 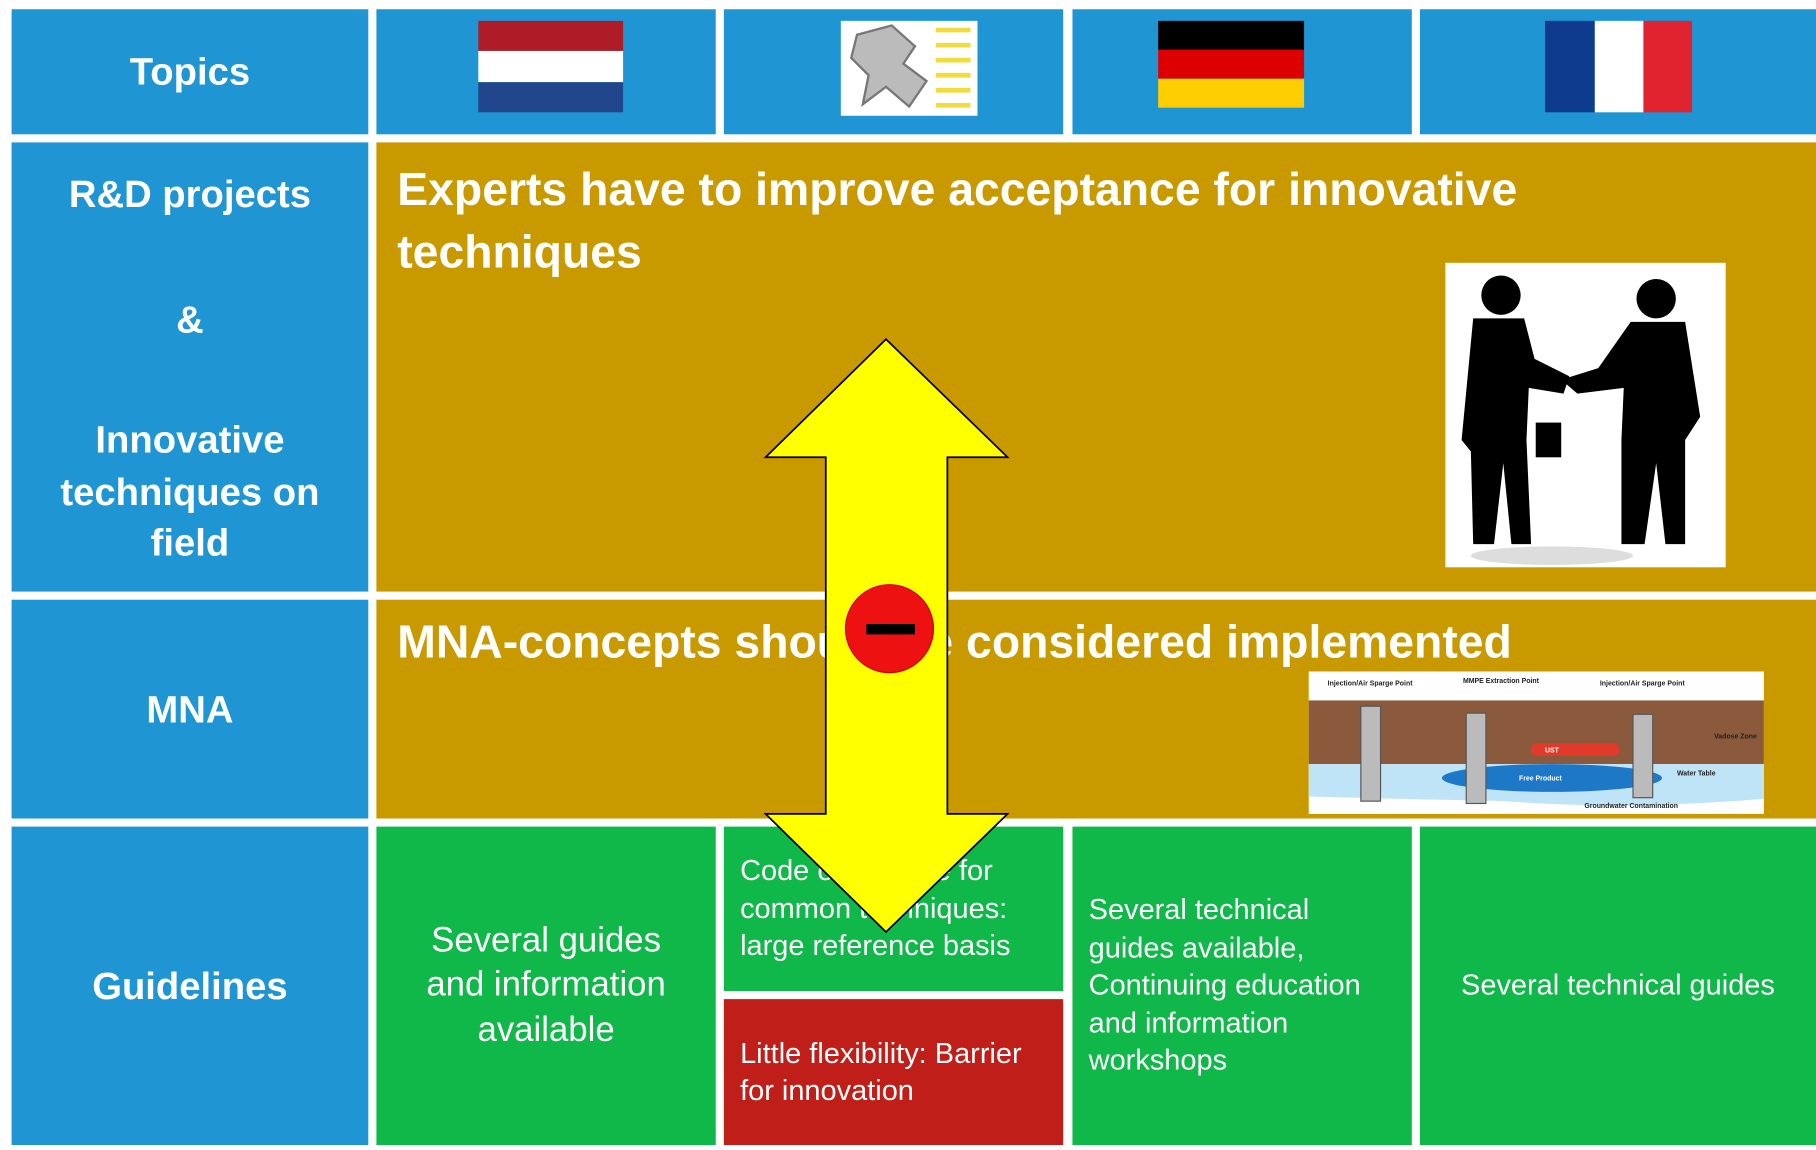 I want to click on flag-flanders, so click(x=909, y=68).